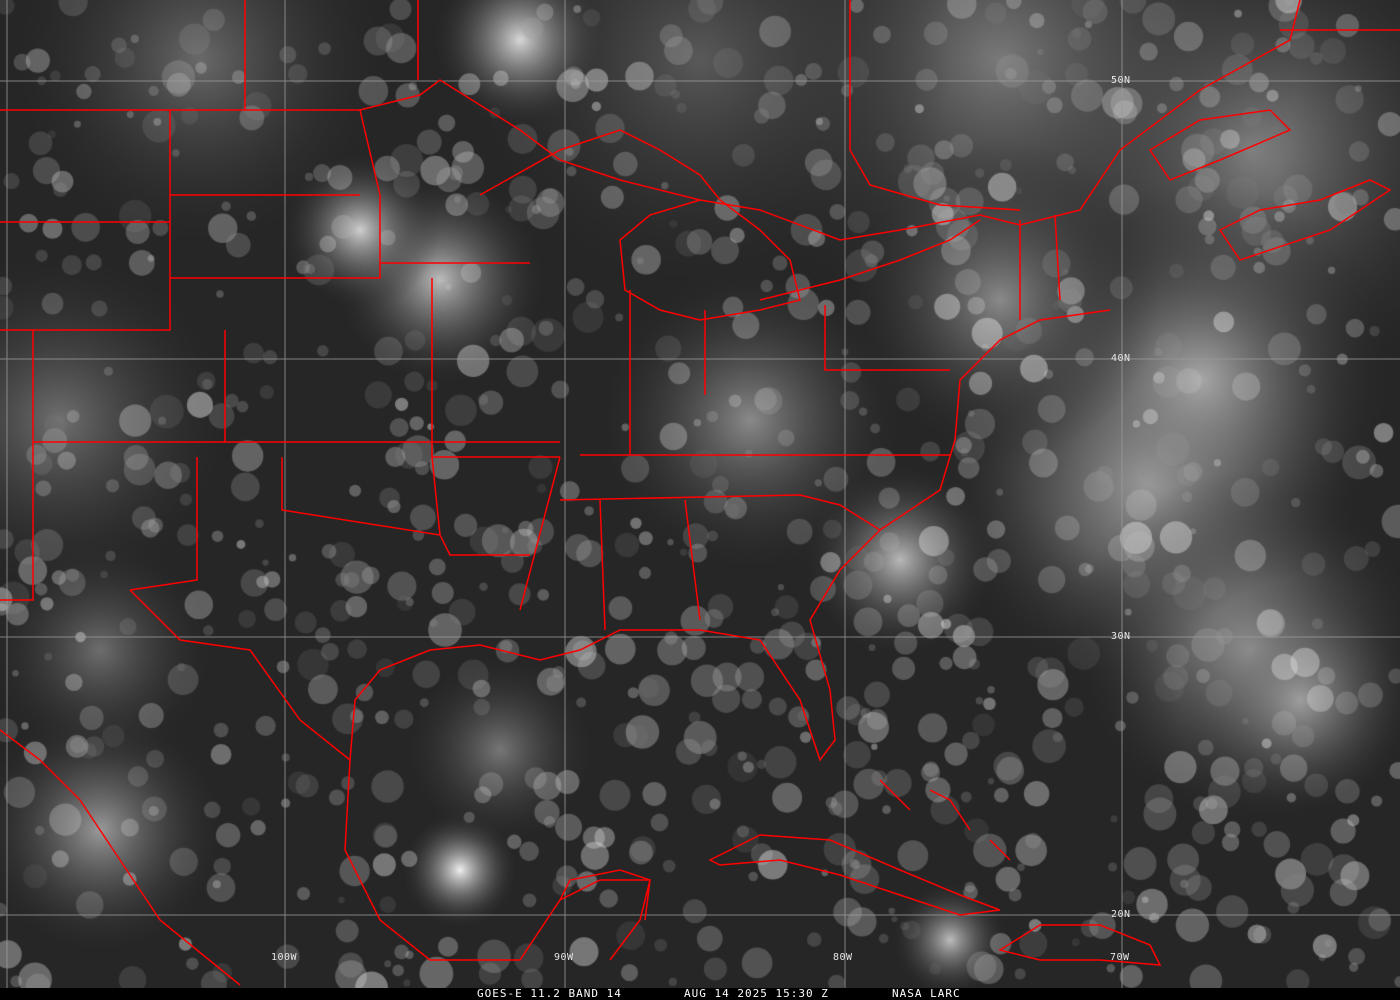 This screenshot has width=1400, height=1000. I want to click on great-lakes, so click(730, 225).